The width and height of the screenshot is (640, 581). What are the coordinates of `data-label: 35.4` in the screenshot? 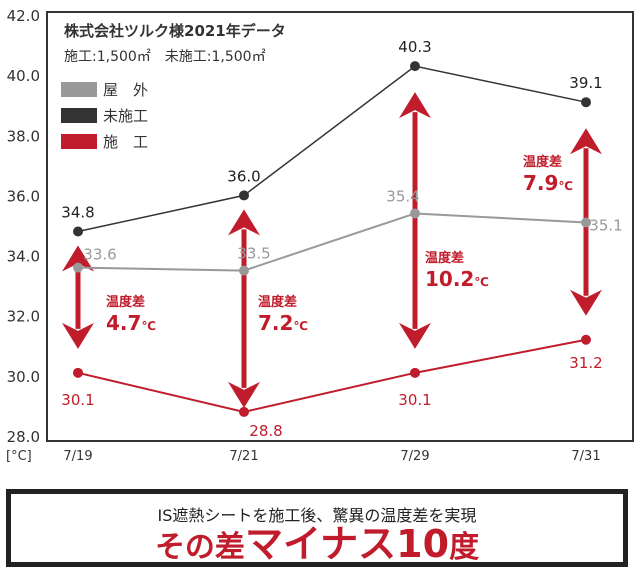 It's located at (402, 196).